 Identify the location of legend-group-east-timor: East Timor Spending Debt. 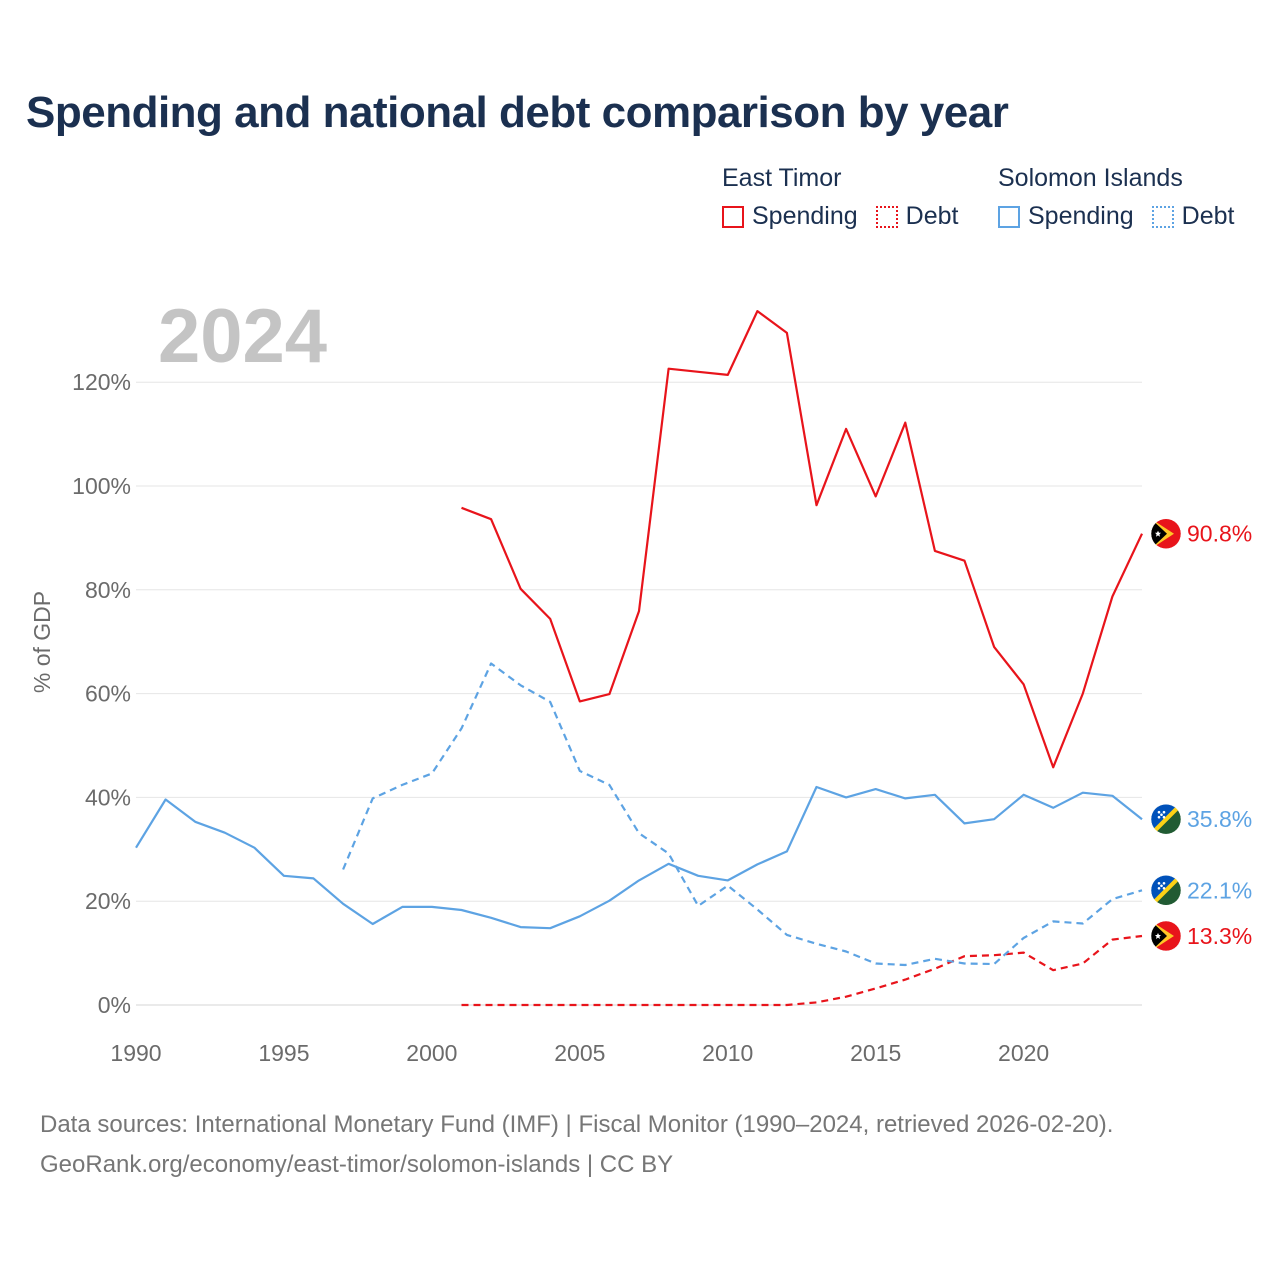
(840, 195).